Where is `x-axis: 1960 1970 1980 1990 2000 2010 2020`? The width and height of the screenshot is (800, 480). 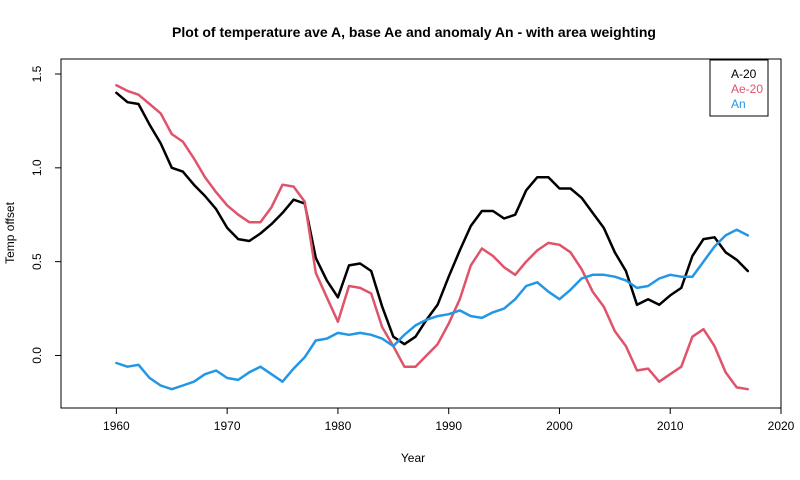 x-axis: 1960 1970 1980 1990 2000 2010 2020 is located at coordinates (449, 420).